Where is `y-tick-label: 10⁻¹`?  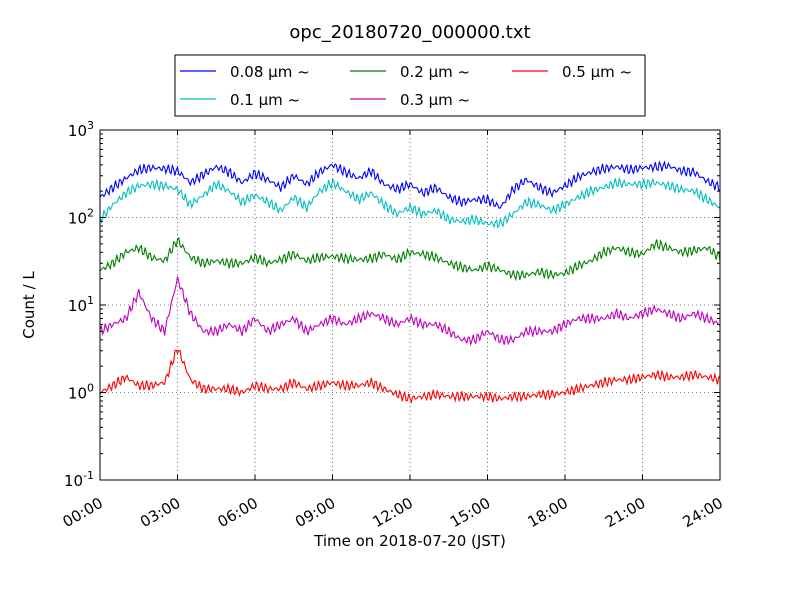 y-tick-label: 10⁻¹ is located at coordinates (79, 479).